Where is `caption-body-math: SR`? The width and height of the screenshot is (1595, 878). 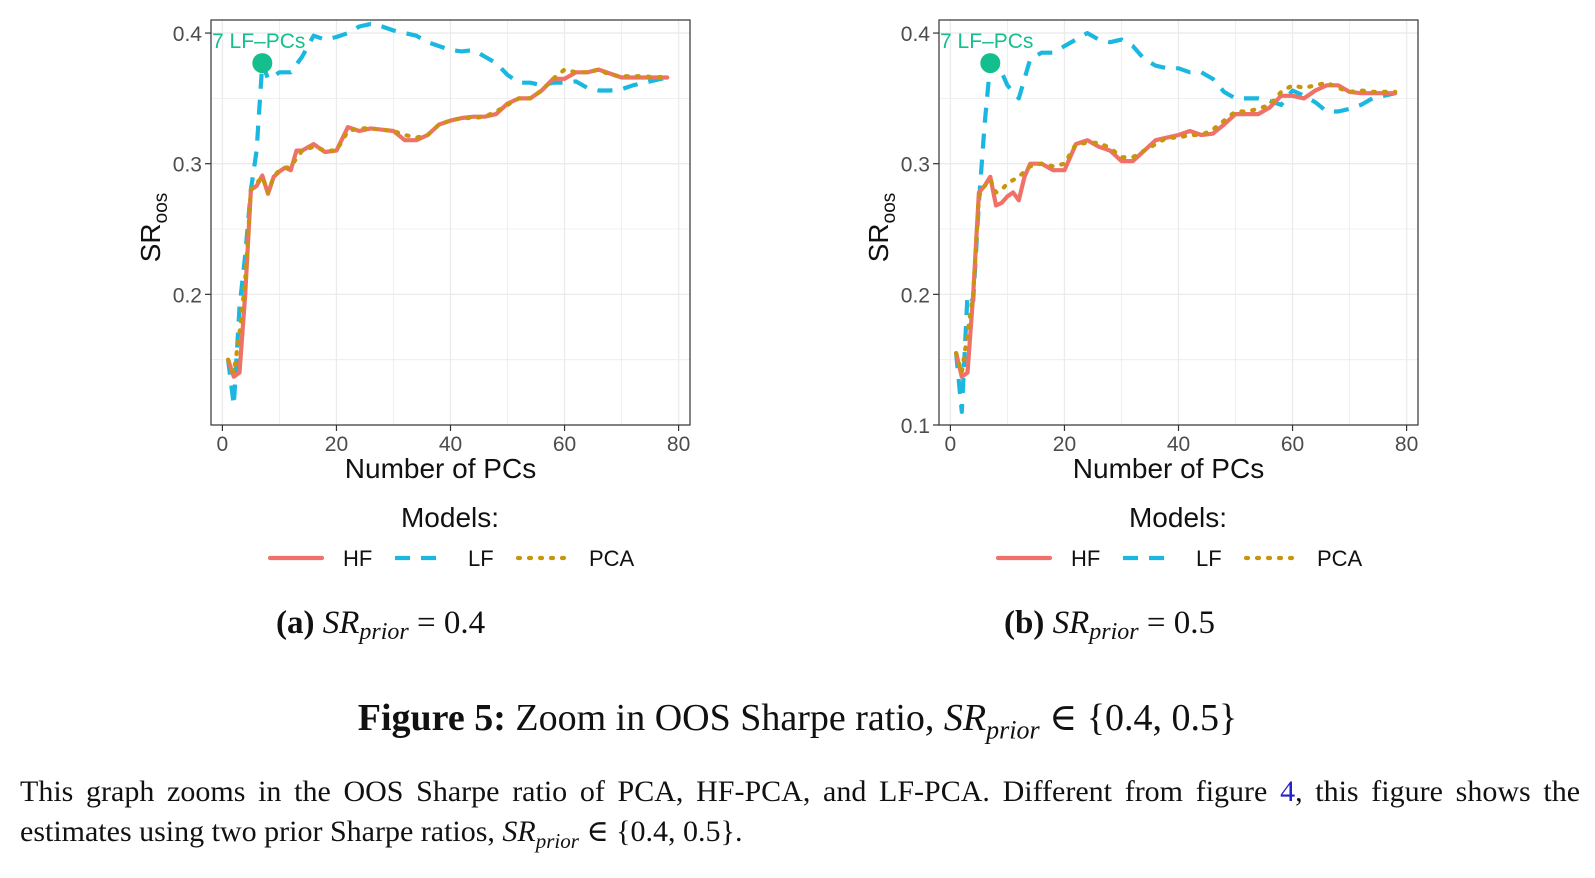
caption-body-math: SR is located at coordinates (519, 831).